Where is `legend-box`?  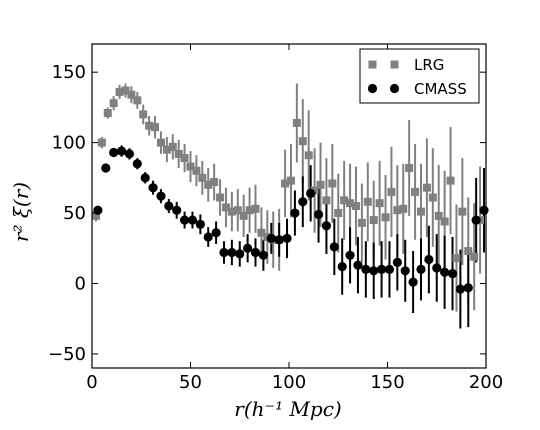
legend-box is located at coordinates (419, 76).